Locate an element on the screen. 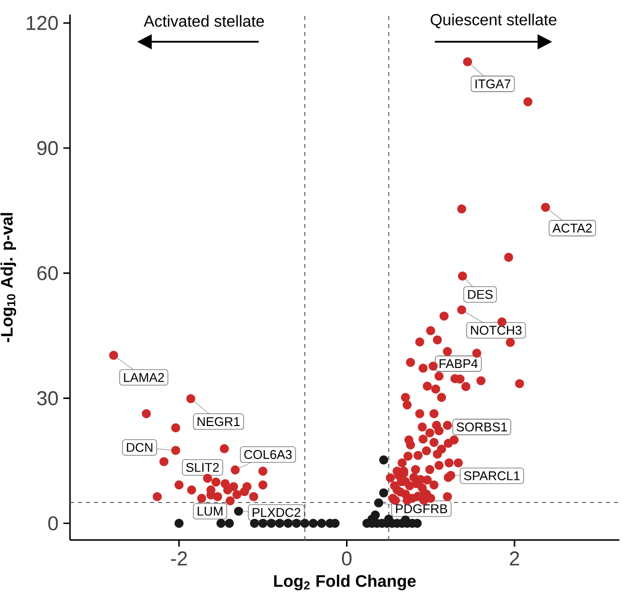 Image resolution: width=624 pixels, height=614 pixels. y-tick-label: 60 is located at coordinates (47, 273).